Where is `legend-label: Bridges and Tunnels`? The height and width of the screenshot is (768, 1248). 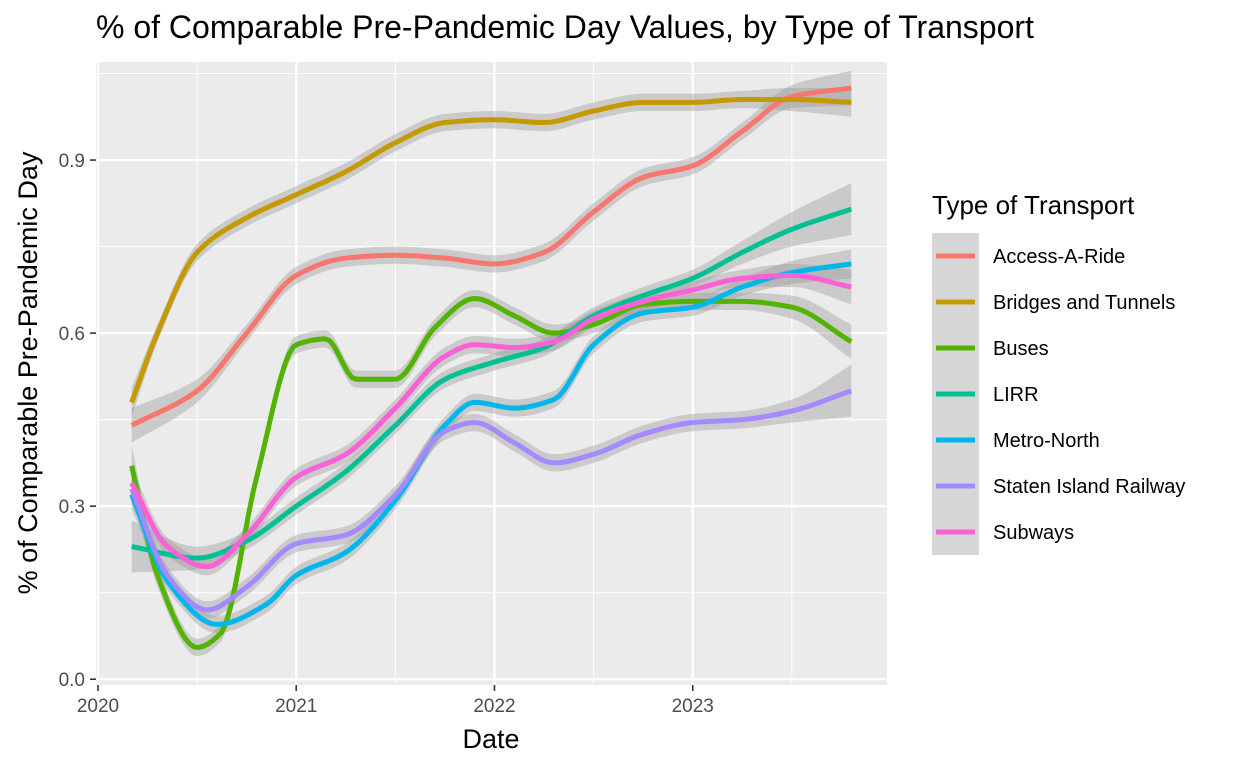
legend-label: Bridges and Tunnels is located at coordinates (1084, 303).